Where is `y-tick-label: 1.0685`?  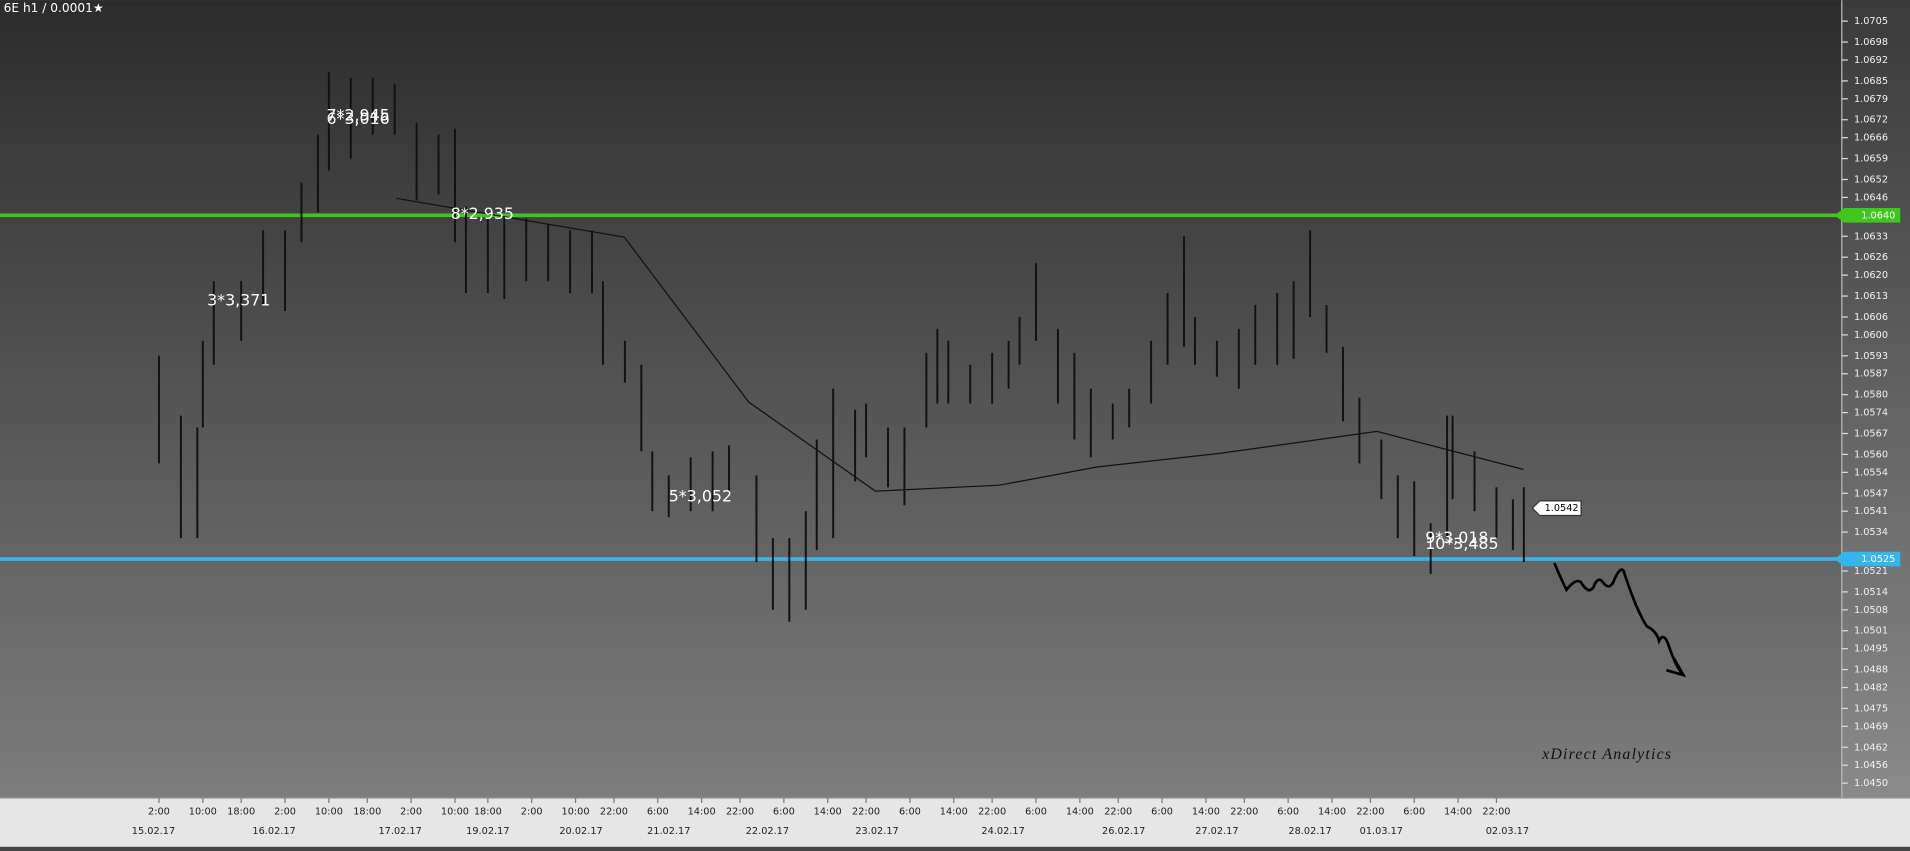
y-tick-label: 1.0685 is located at coordinates (1871, 81).